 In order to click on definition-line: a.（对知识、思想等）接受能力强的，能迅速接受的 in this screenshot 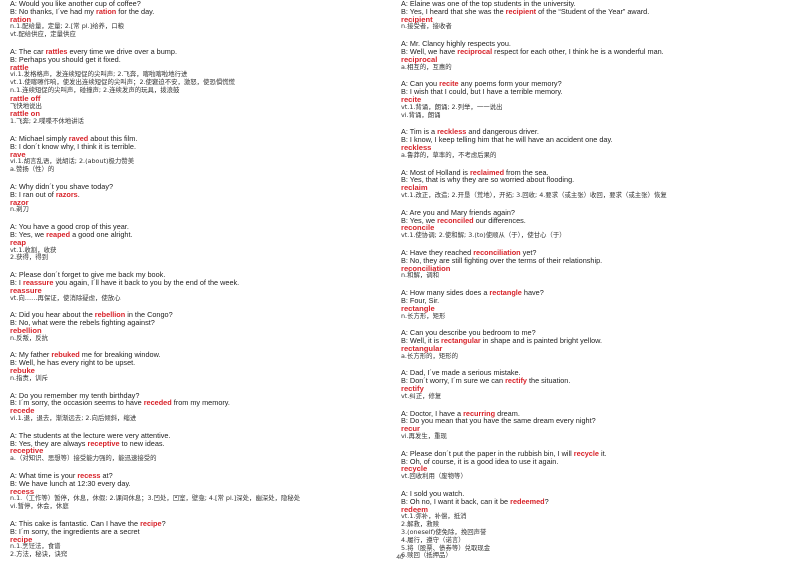, I will do `click(83, 458)`.